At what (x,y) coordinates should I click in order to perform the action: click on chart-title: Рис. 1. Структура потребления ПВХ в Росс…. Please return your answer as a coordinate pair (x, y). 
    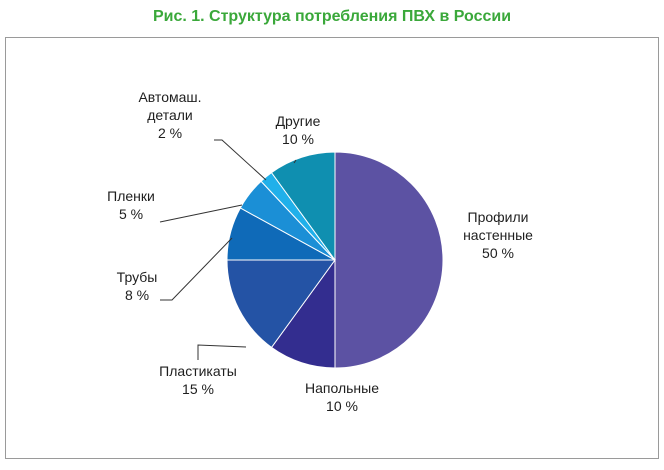
    Looking at the image, I should click on (332, 16).